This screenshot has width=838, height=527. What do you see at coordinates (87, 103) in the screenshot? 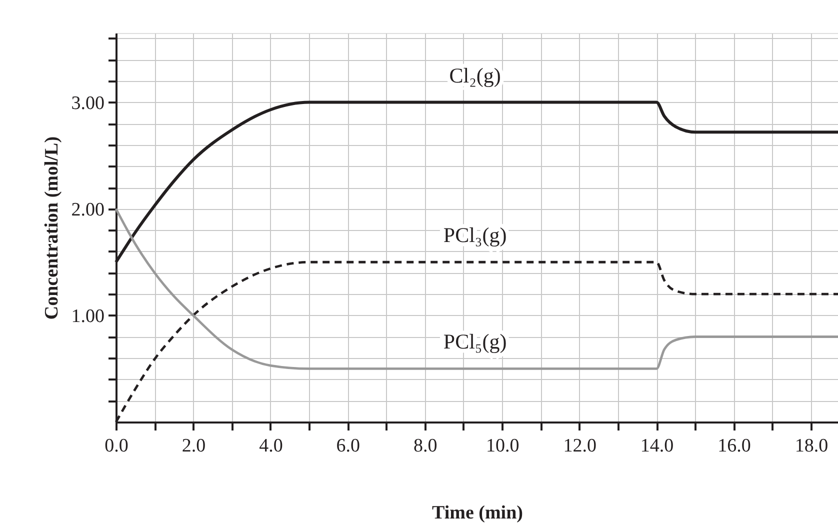
I see `y-tick-label: 3.00` at bounding box center [87, 103].